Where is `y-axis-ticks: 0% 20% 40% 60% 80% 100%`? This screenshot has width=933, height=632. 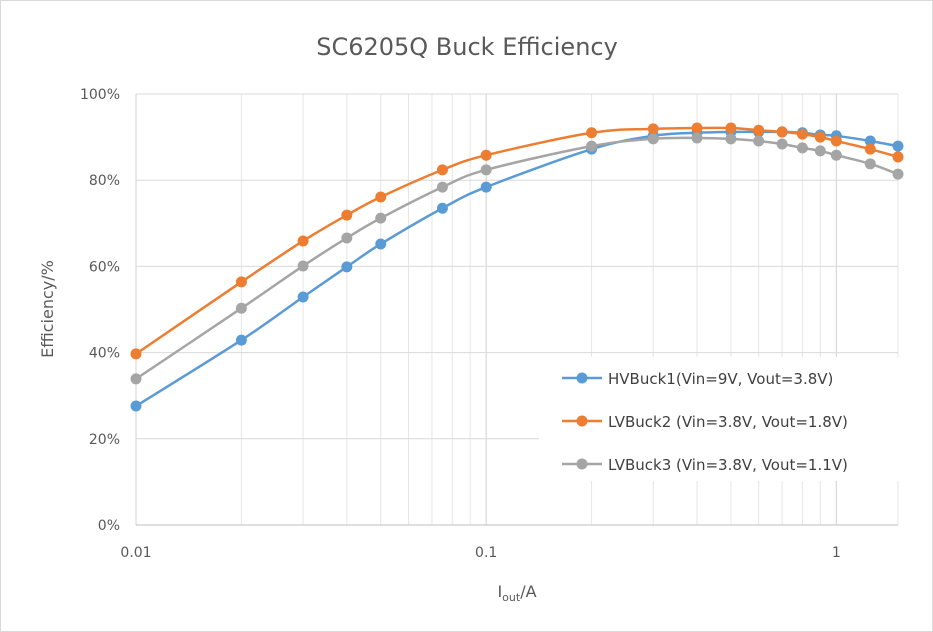
y-axis-ticks: 0% 20% 40% 60% 80% 100% is located at coordinates (100, 310).